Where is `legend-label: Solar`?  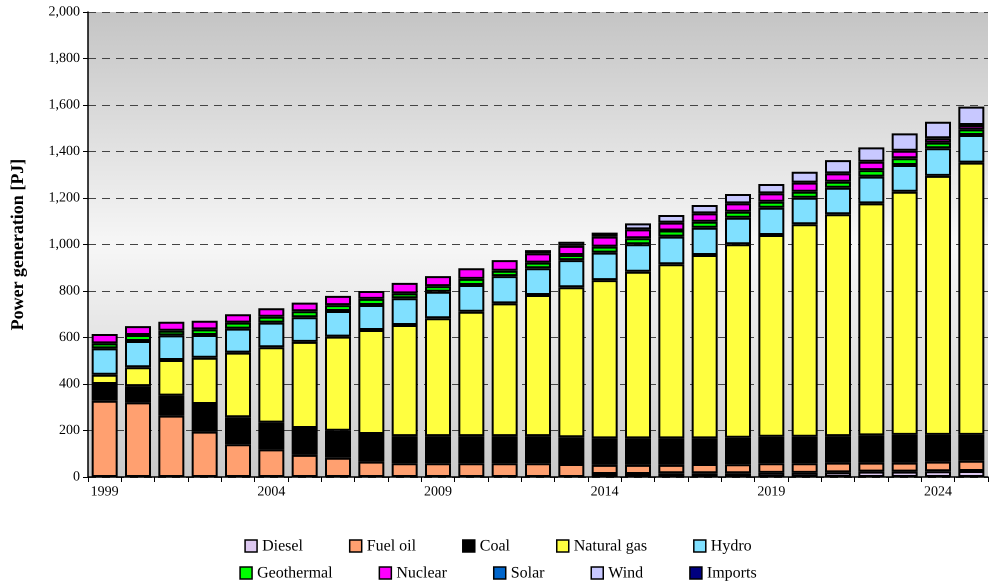
legend-label: Solar is located at coordinates (528, 573).